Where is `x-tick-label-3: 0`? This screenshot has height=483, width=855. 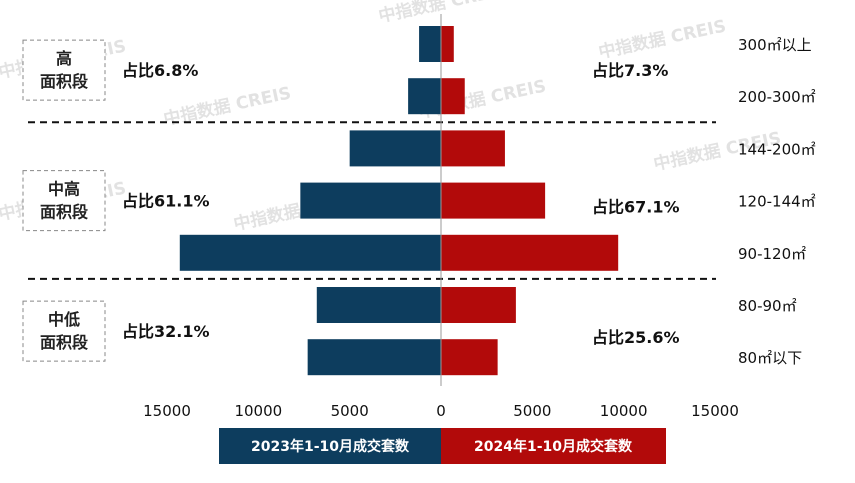 x-tick-label-3: 0 is located at coordinates (441, 411).